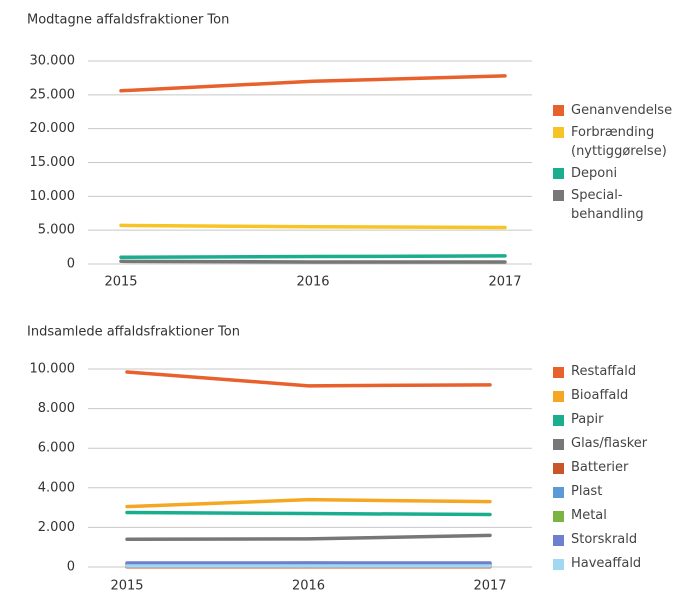 The image size is (684, 593). I want to click on legend-label: Genanvendelse, so click(622, 110).